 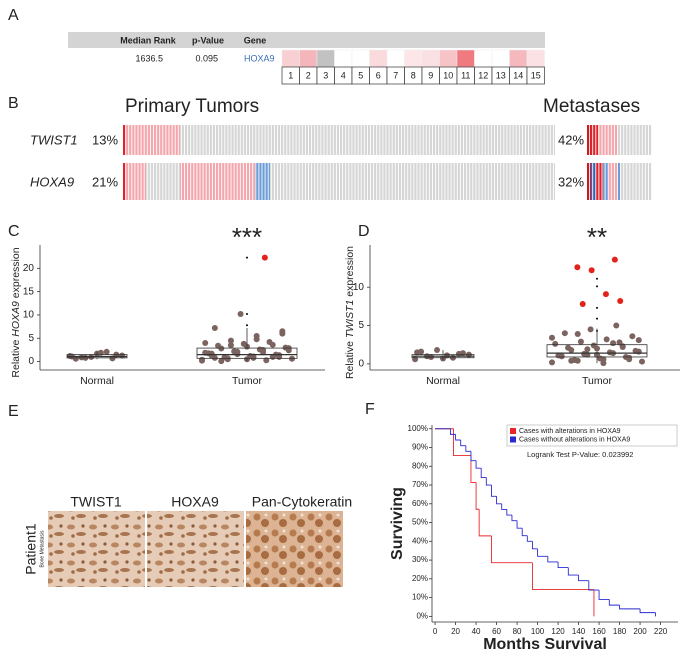 I want to click on x-tick-label: 200, so click(x=640, y=631).